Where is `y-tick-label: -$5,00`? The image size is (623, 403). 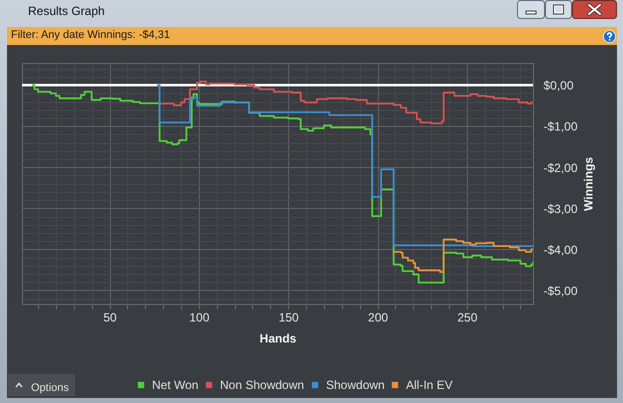 y-tick-label: -$5,00 is located at coordinates (560, 291).